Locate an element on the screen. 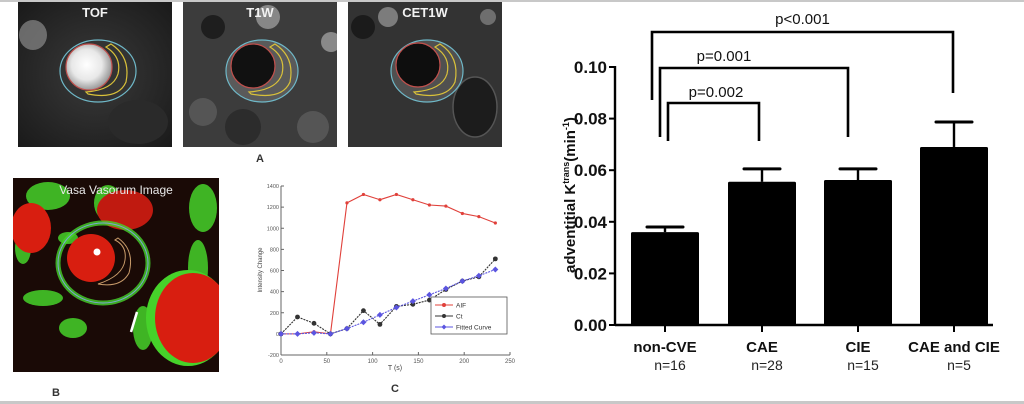 The image size is (1024, 404). bar-chart-y-tick-label: 0.04 is located at coordinates (591, 222).